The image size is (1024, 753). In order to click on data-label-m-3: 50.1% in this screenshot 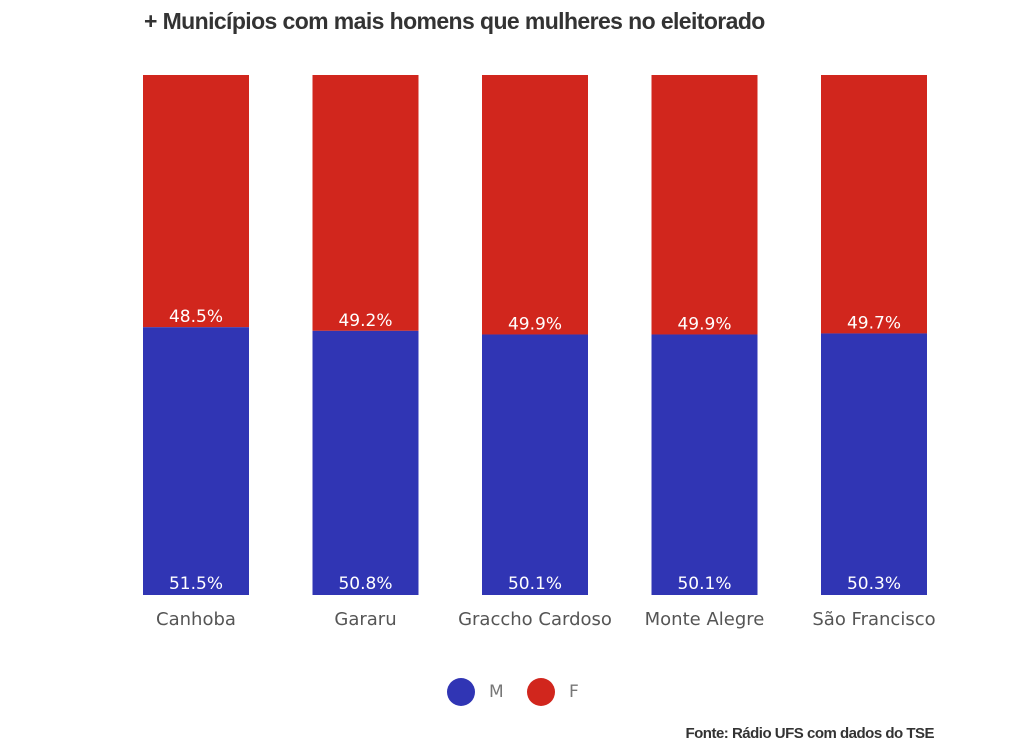, I will do `click(704, 584)`.